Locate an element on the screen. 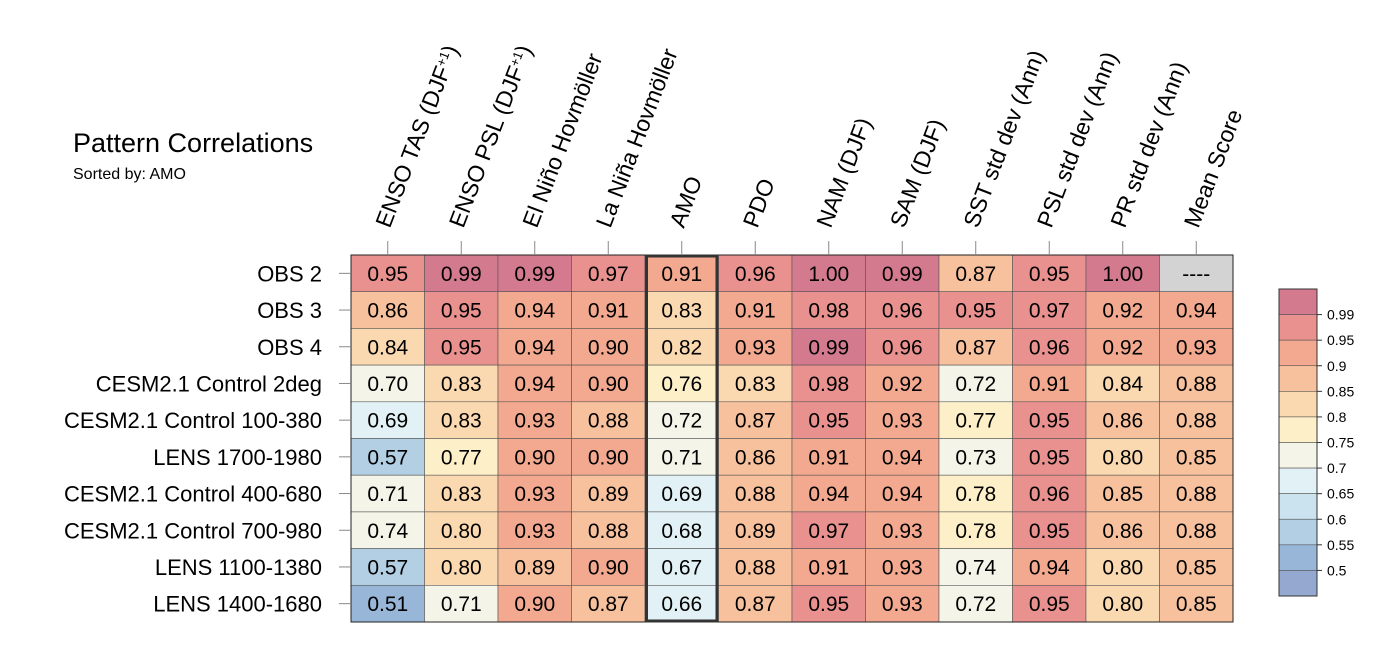 The width and height of the screenshot is (1384, 651). colorbar: 0.99 0.95 0.9 0.85 0.8 0.75 0.7 0.65 0.6 0.55 0.5 is located at coordinates (1316, 442).